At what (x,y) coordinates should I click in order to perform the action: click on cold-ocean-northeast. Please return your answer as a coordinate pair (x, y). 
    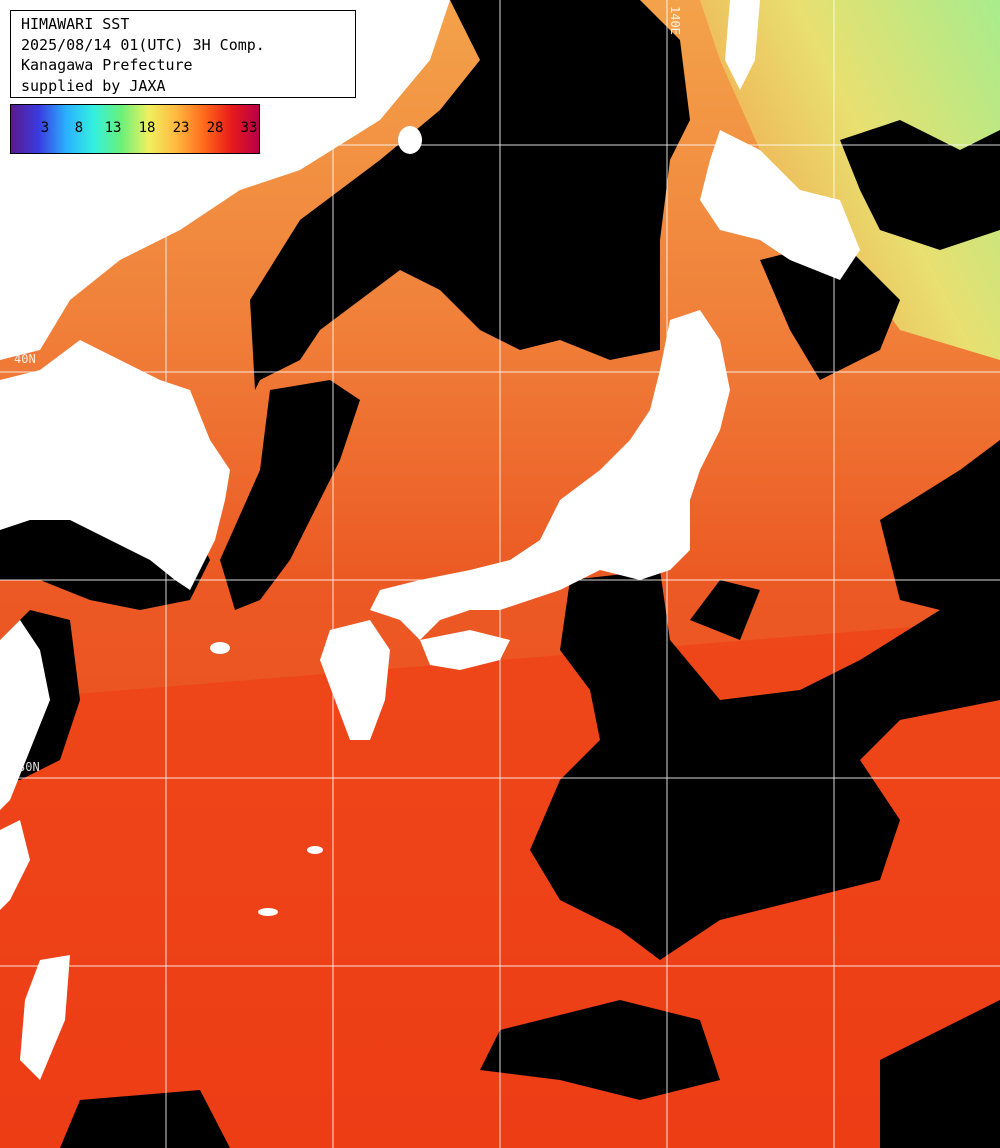
    Looking at the image, I should click on (850, 180).